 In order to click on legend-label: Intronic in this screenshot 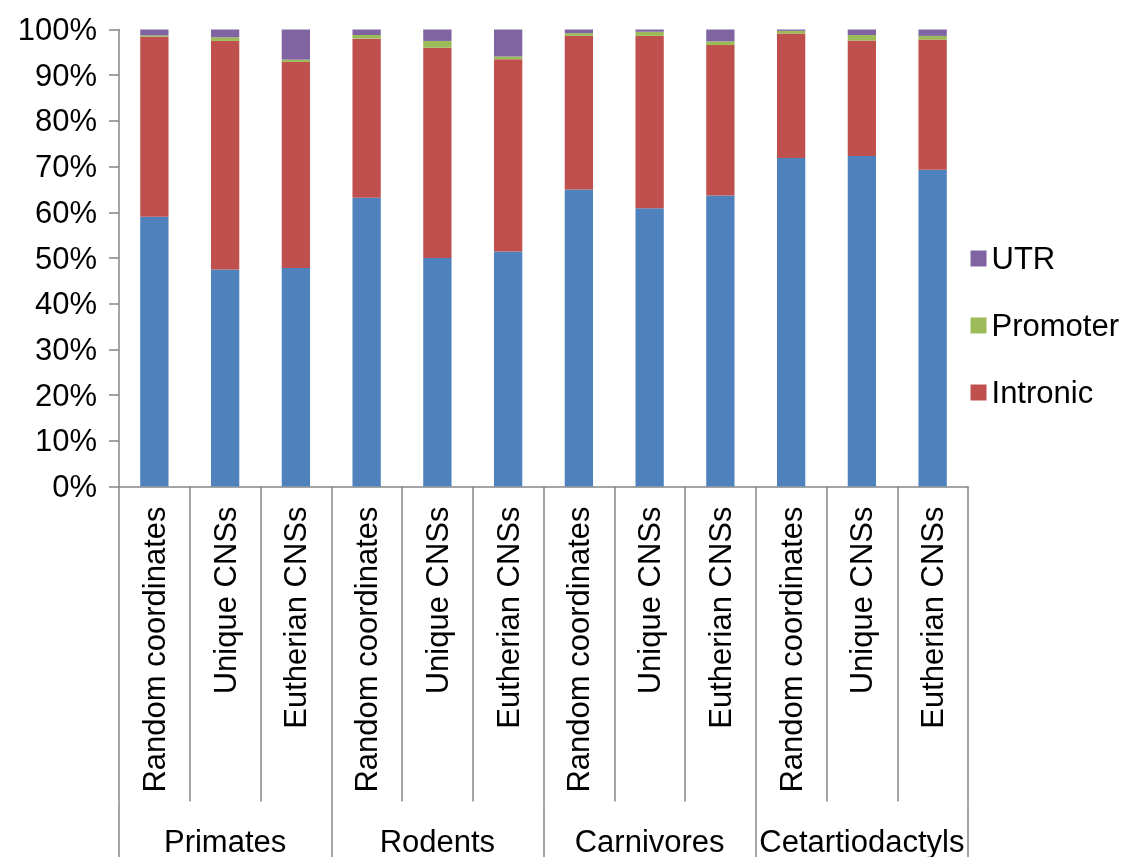, I will do `click(1042, 392)`.